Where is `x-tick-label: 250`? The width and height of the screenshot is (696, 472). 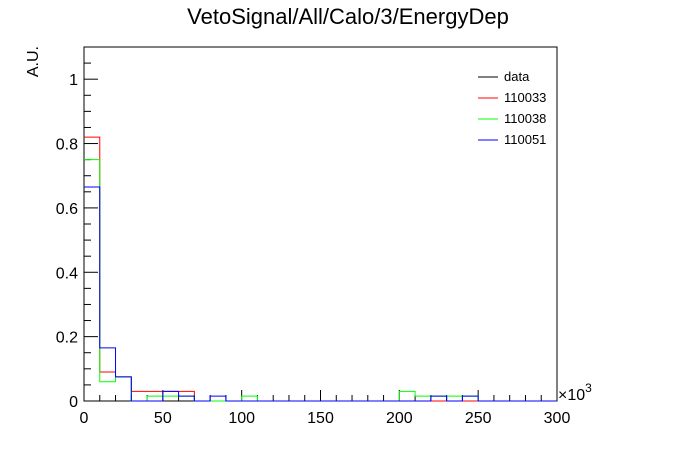 x-tick-label: 250 is located at coordinates (478, 418).